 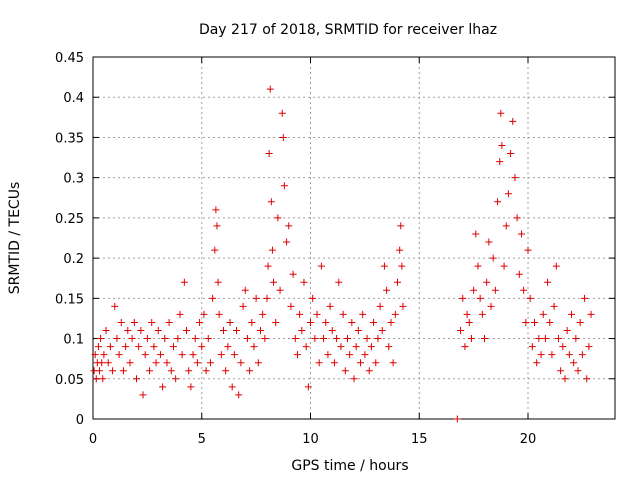 What do you see at coordinates (80, 420) in the screenshot?
I see `y-tick-label: 0` at bounding box center [80, 420].